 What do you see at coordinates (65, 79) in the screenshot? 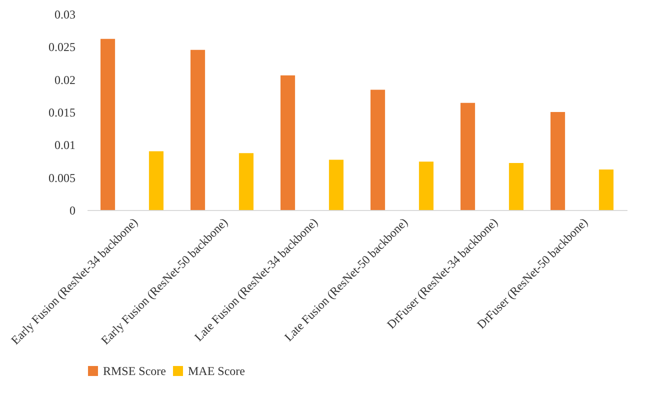
I see `y-tick-label: 0.02` at bounding box center [65, 79].